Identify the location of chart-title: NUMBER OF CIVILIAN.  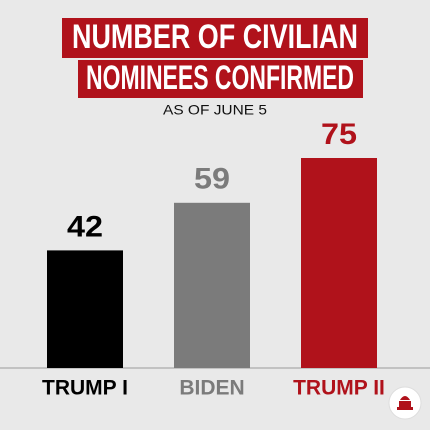
(215, 37).